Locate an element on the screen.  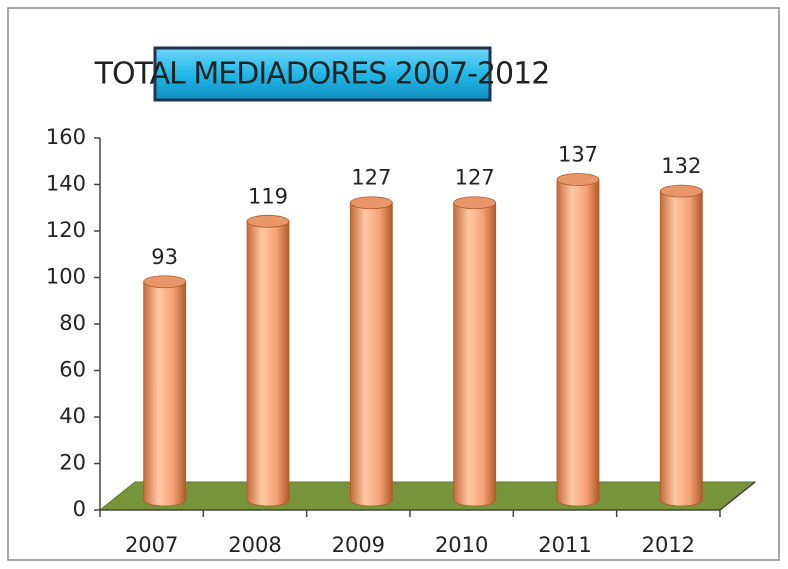
floor is located at coordinates (427, 496).